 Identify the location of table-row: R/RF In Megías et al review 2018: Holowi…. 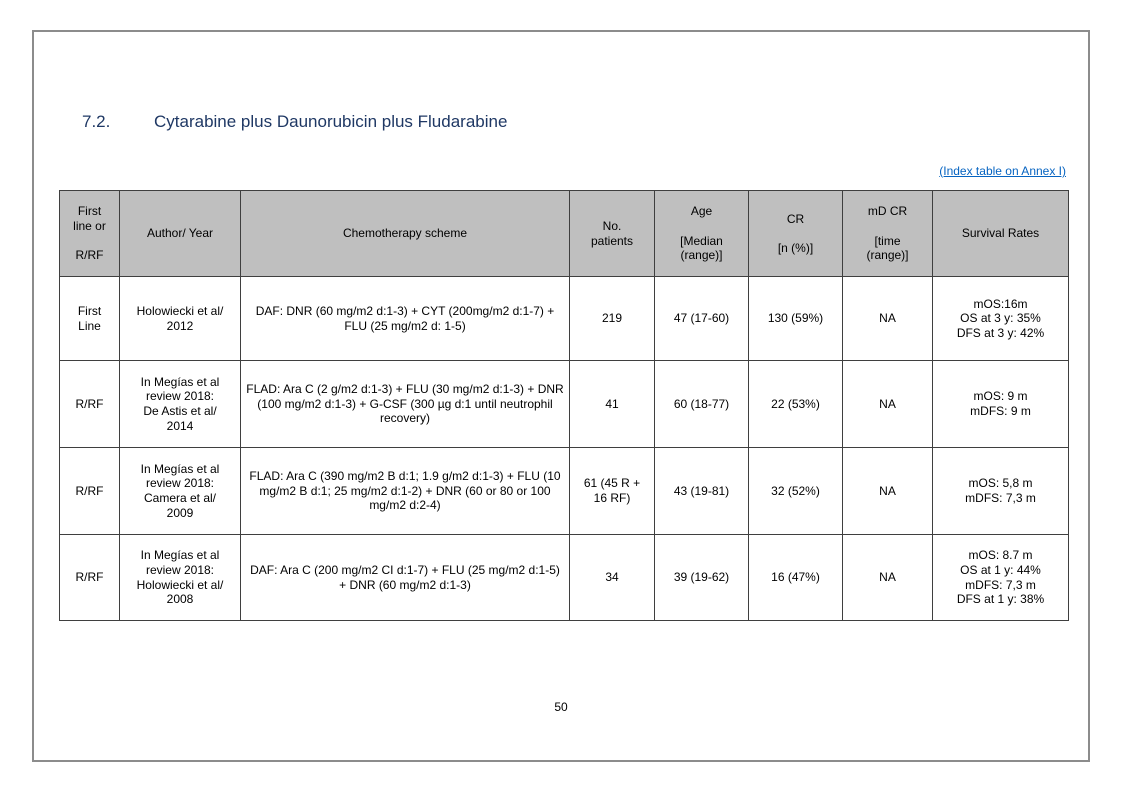
(564, 577).